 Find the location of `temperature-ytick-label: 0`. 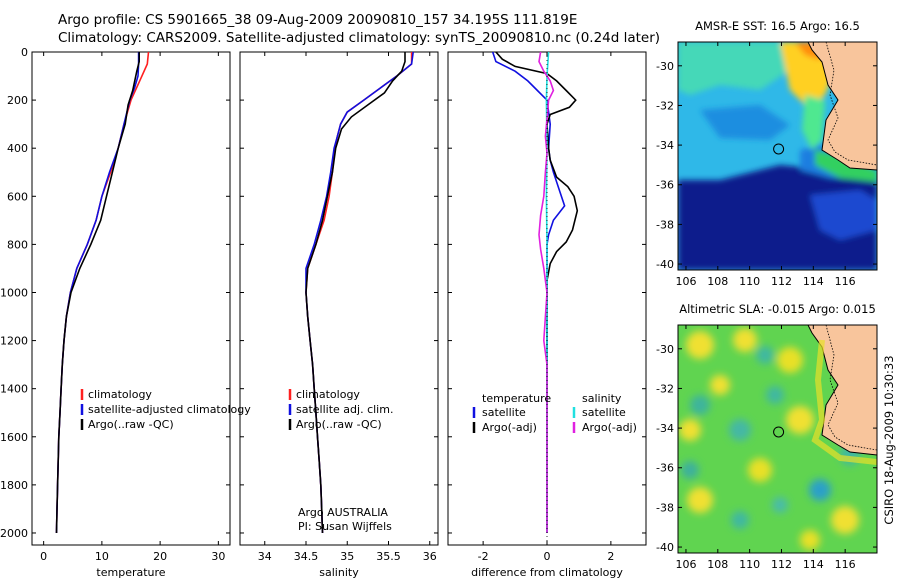

temperature-ytick-label: 0 is located at coordinates (24, 52).